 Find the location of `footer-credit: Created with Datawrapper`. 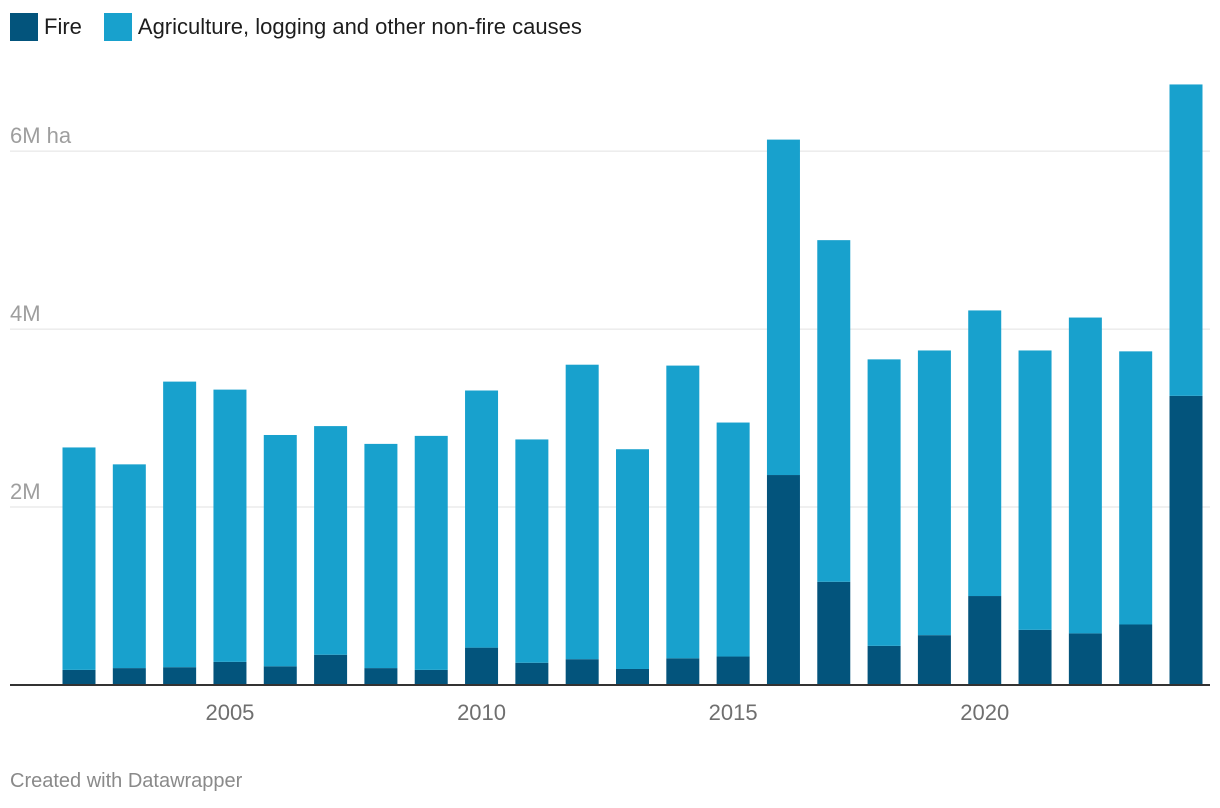

footer-credit: Created with Datawrapper is located at coordinates (126, 781).